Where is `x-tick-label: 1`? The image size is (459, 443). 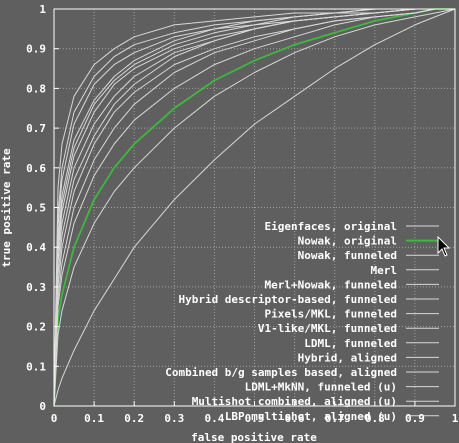
x-tick-label: 1 is located at coordinates (455, 418).